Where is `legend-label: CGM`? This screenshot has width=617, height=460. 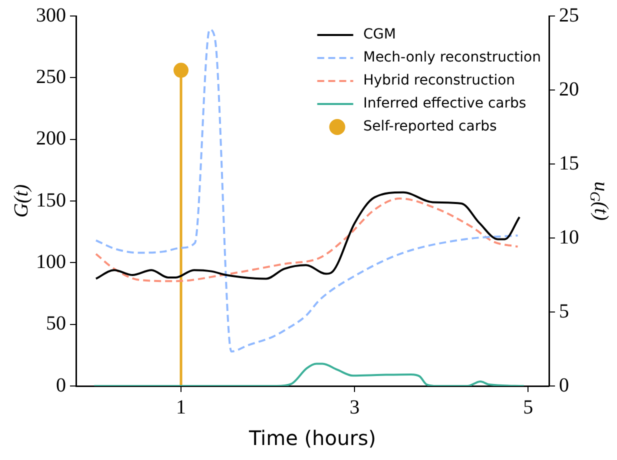
legend-label: CGM is located at coordinates (379, 34).